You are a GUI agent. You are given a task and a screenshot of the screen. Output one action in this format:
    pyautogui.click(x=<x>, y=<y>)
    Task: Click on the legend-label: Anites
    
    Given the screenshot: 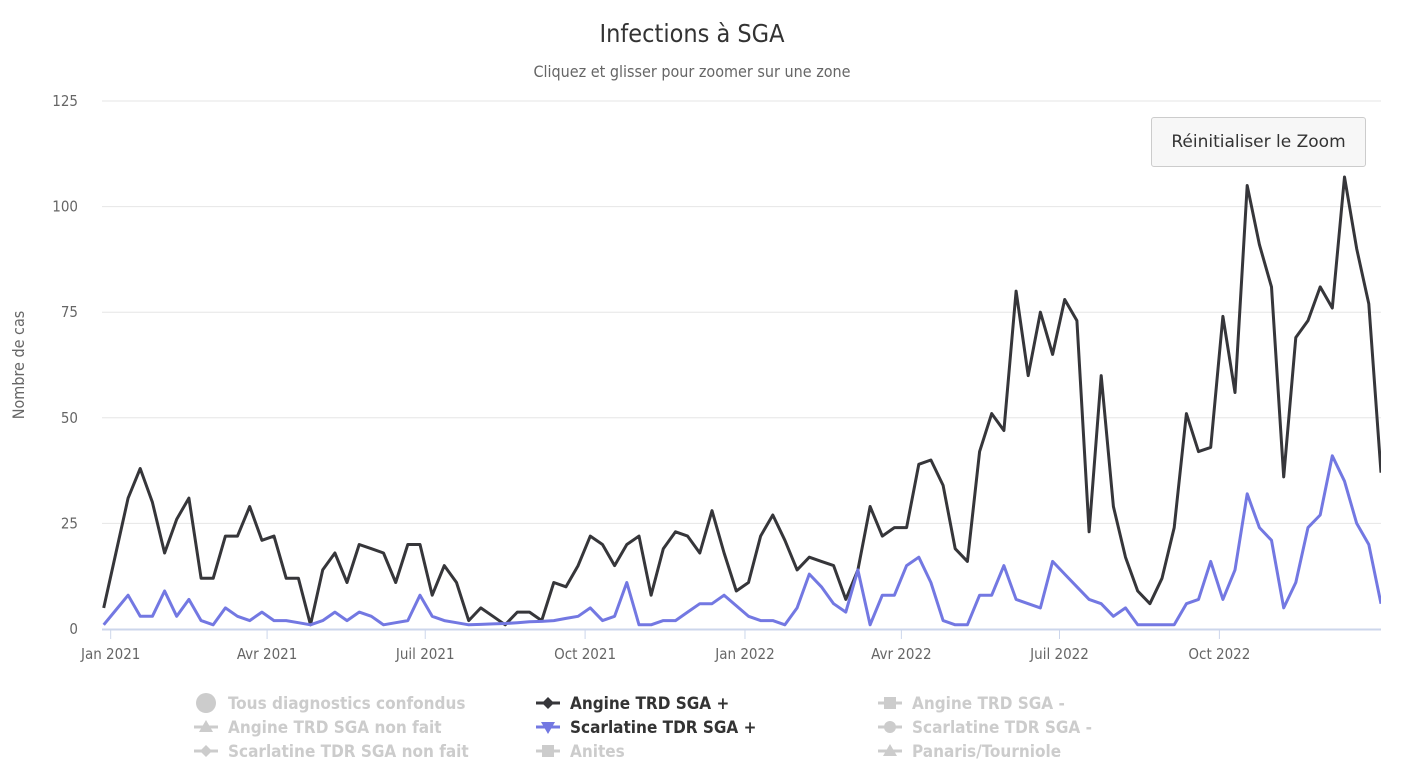 What is the action you would take?
    pyautogui.click(x=597, y=752)
    